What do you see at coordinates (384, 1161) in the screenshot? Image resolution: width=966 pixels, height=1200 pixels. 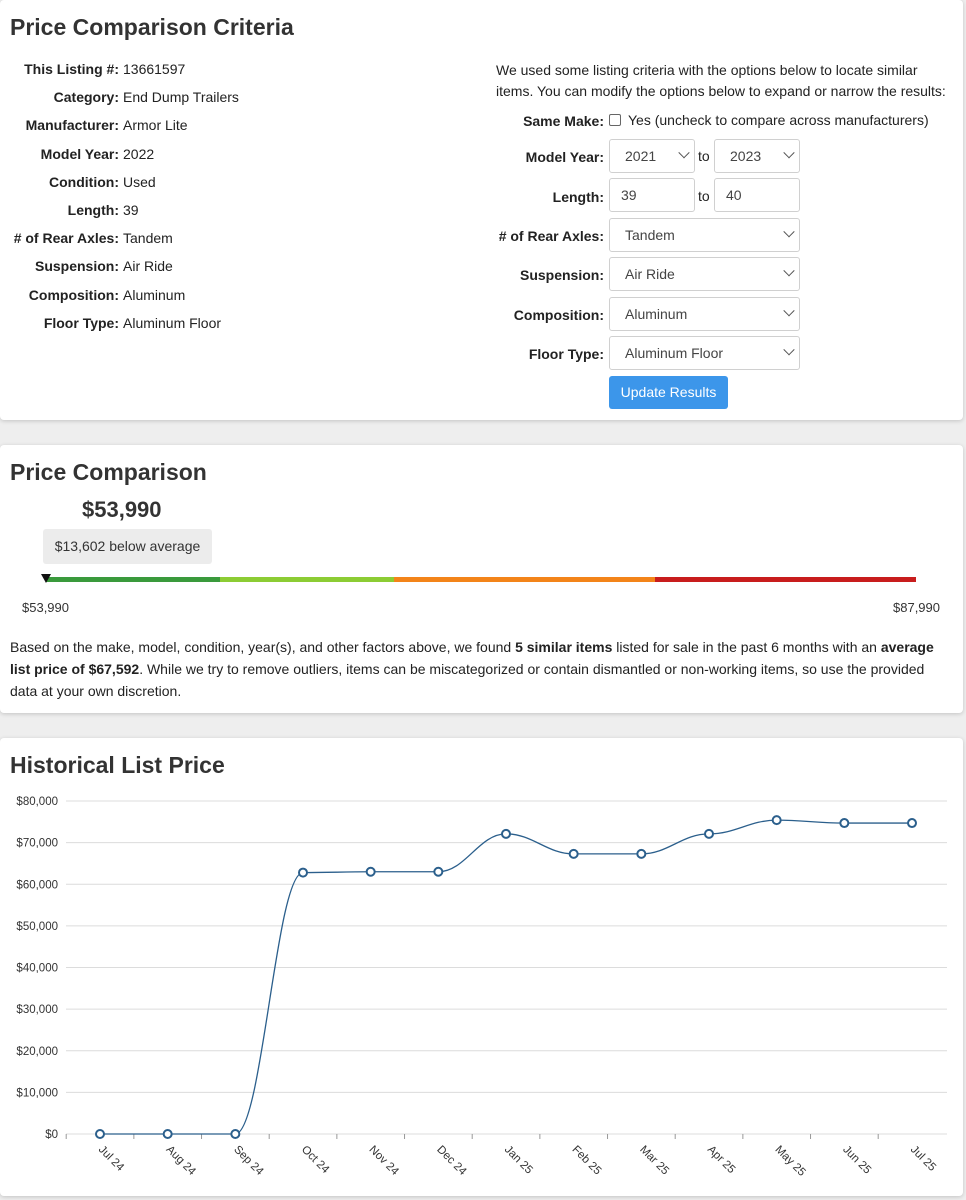 I see `x-tick-label: Nov 24` at bounding box center [384, 1161].